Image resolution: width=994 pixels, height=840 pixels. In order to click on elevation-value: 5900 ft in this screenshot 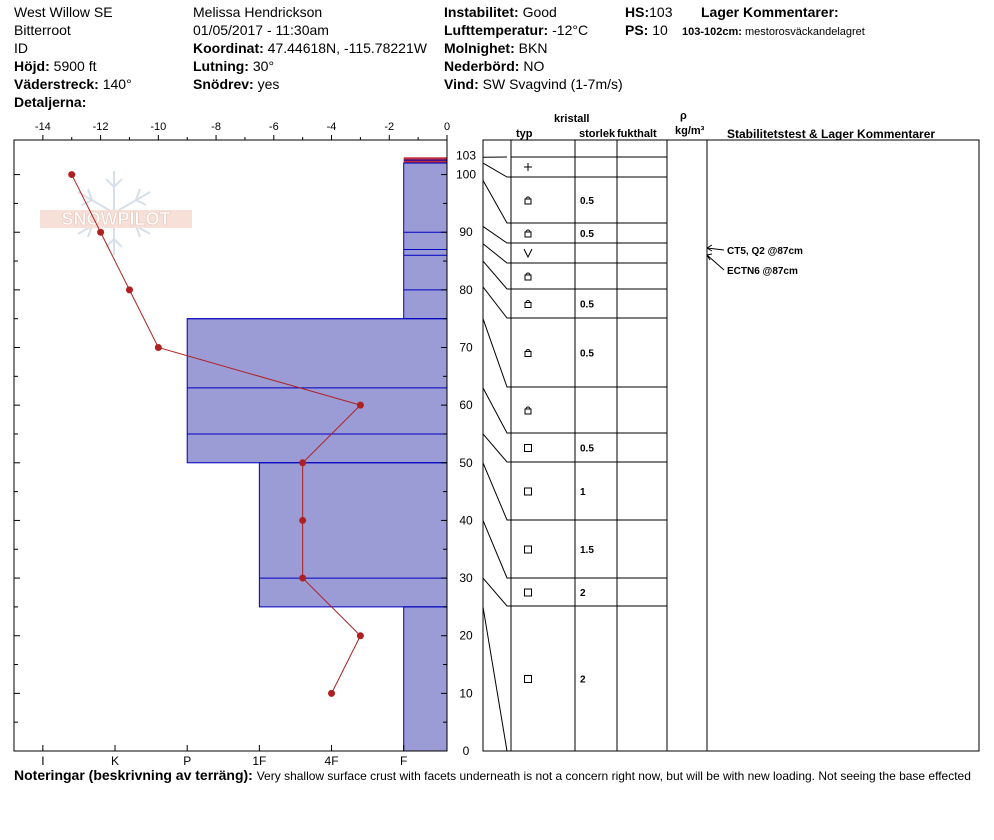, I will do `click(75, 66)`.